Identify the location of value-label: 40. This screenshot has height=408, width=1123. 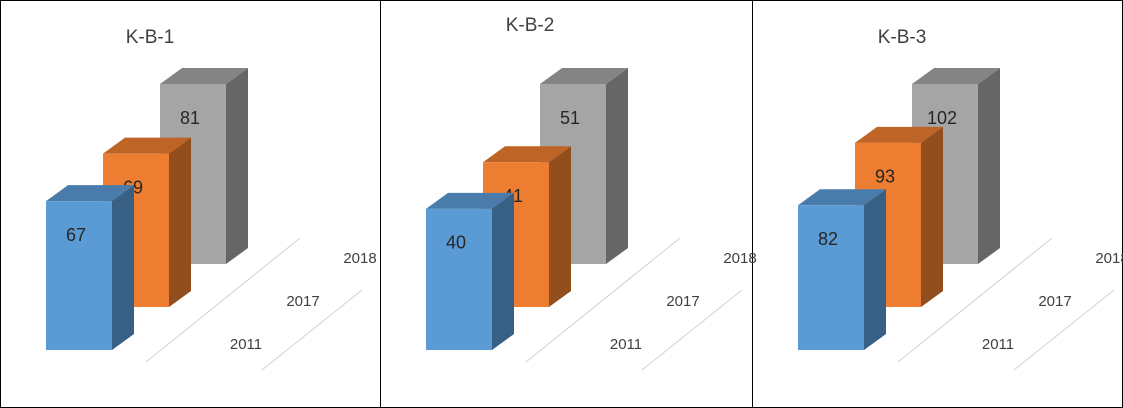
(456, 243).